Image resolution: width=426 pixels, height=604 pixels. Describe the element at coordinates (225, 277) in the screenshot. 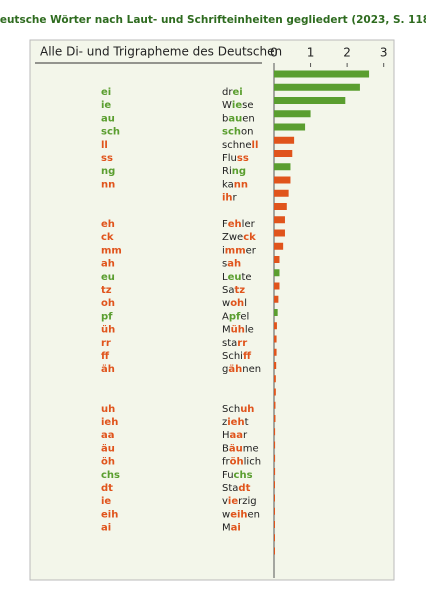

I see `word-part: L` at that location.